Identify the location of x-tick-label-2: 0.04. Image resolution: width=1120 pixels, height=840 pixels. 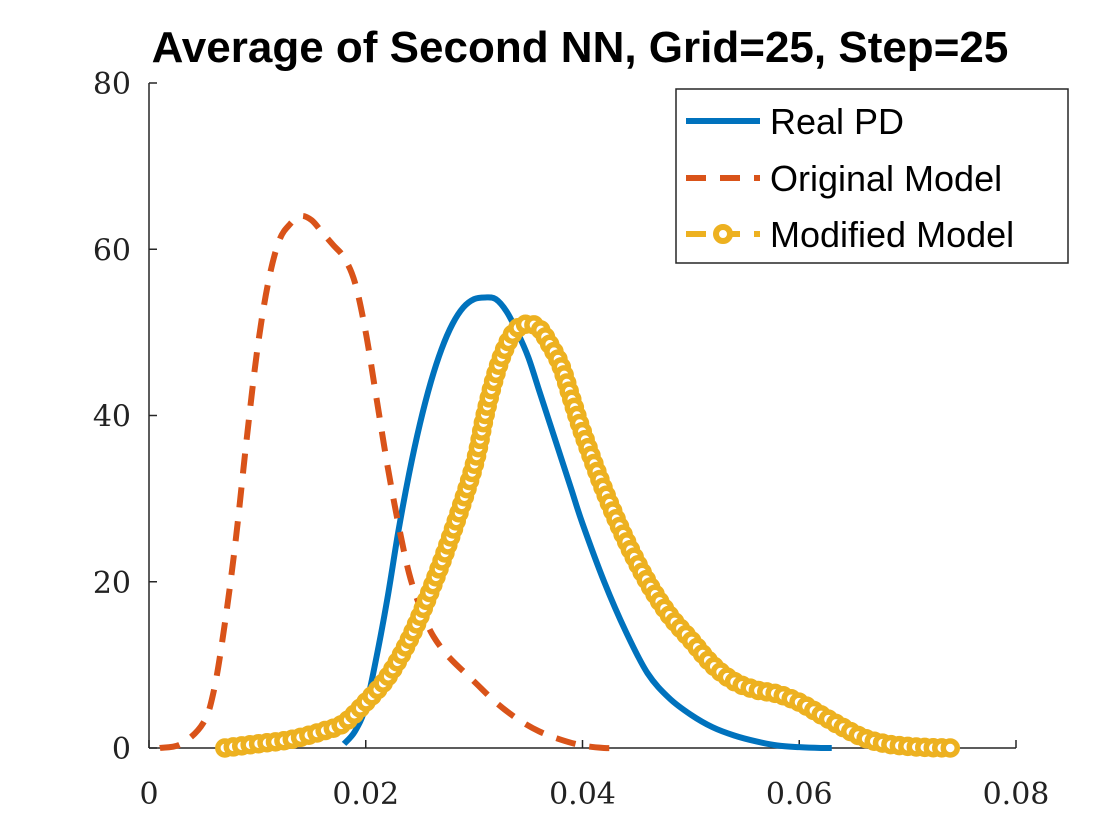
(582, 794).